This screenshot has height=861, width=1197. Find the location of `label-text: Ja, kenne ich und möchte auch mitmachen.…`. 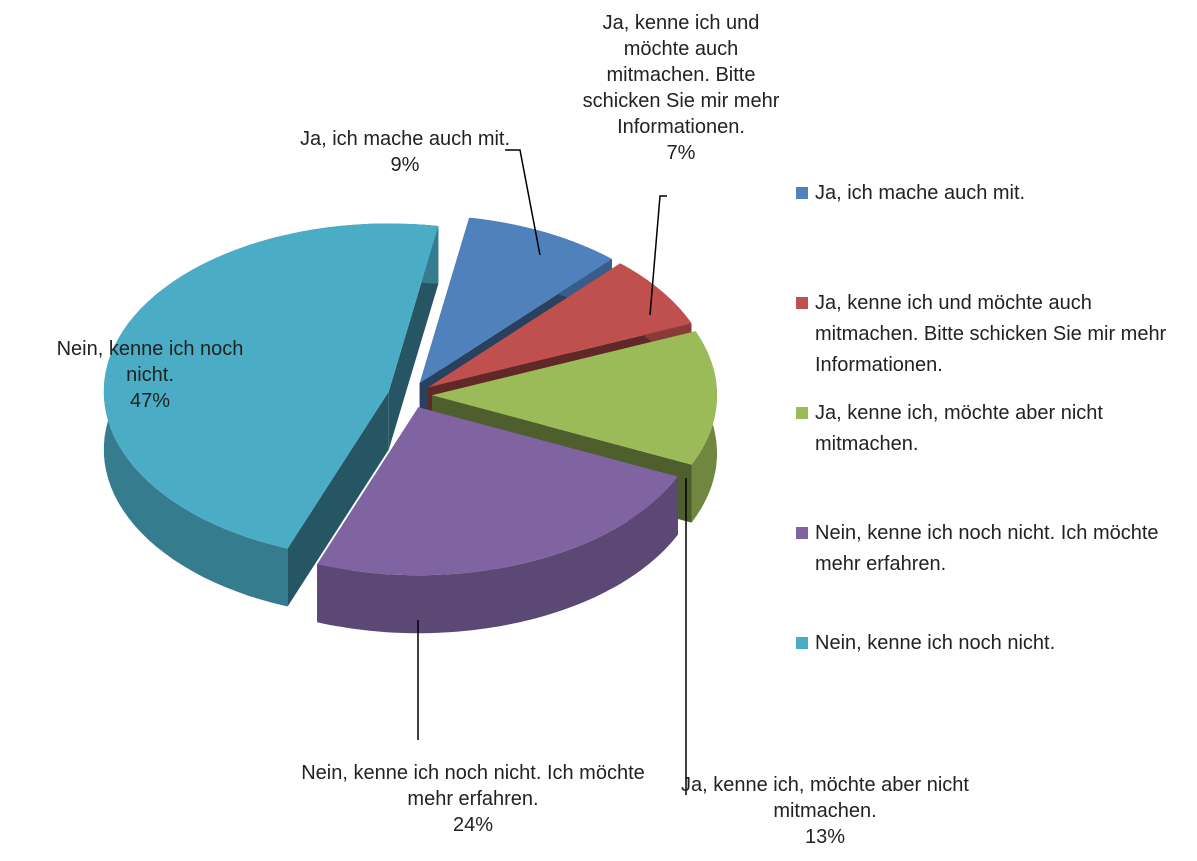

label-text: Ja, kenne ich und möchte auch mitmachen.… is located at coordinates (681, 75).